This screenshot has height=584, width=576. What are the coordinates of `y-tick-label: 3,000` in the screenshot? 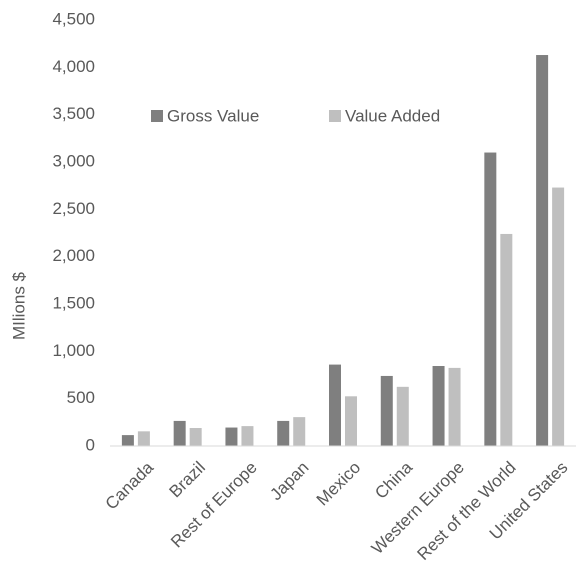 It's located at (73, 160).